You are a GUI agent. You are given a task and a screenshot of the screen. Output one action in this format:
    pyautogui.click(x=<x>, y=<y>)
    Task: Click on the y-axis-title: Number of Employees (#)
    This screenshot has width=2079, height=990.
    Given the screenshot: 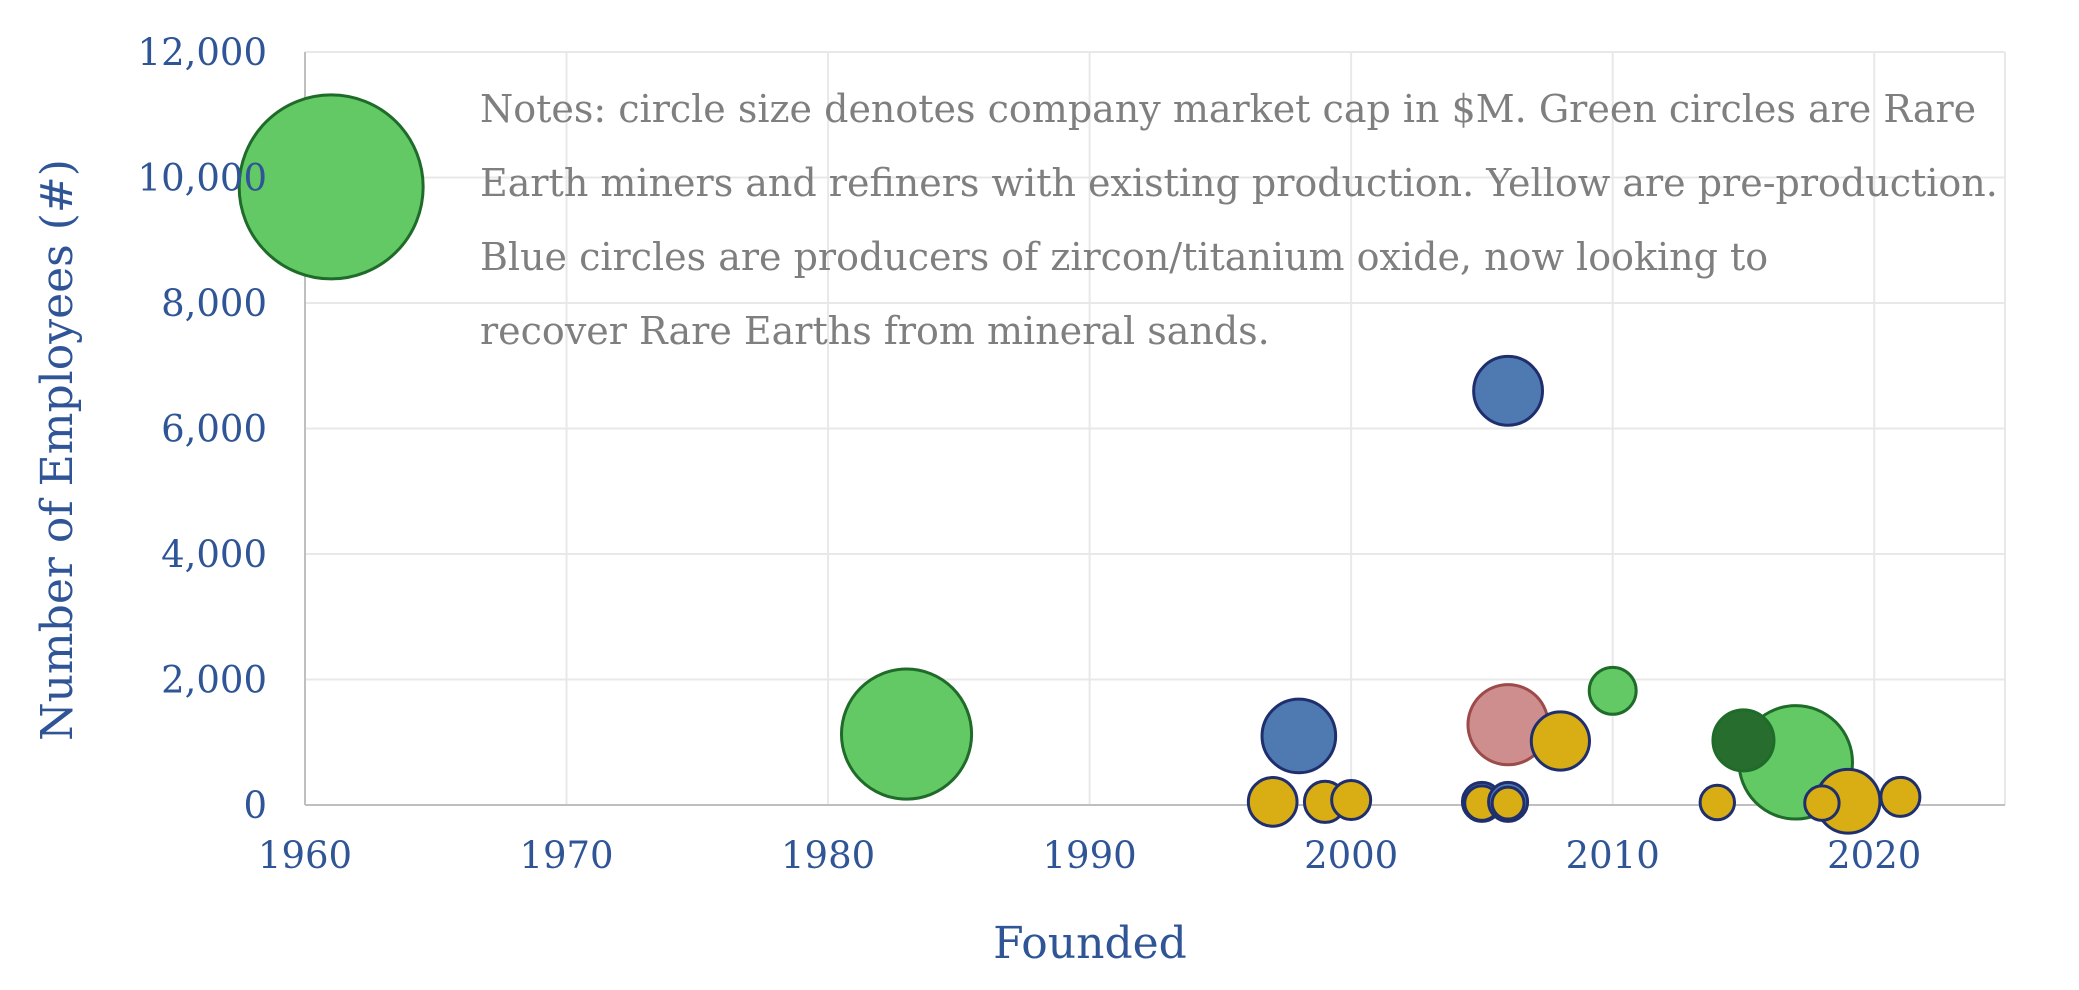 What is the action you would take?
    pyautogui.click(x=57, y=450)
    